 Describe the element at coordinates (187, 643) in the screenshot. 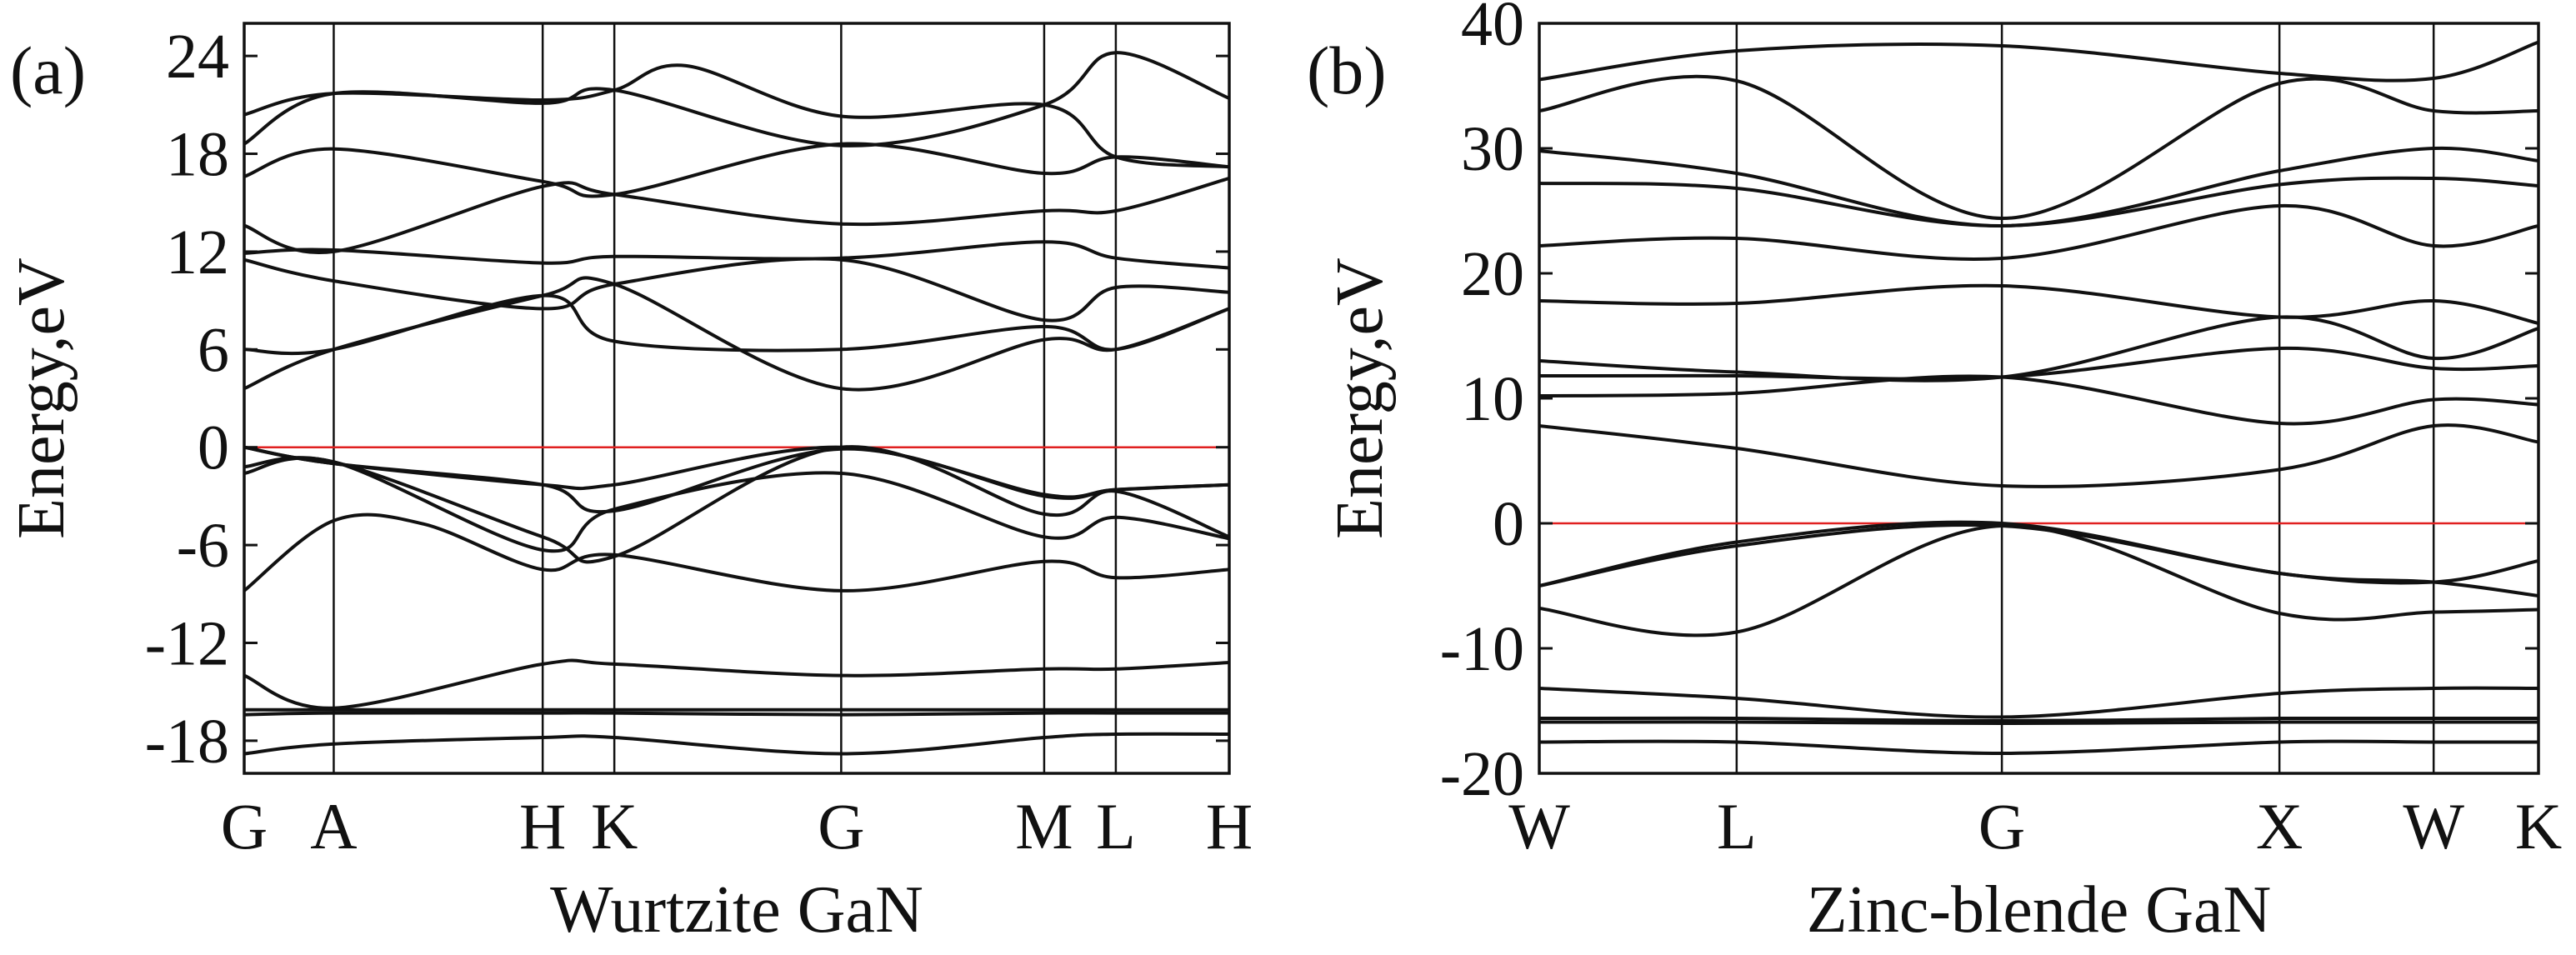

I see `y-tick-label: -12` at that location.